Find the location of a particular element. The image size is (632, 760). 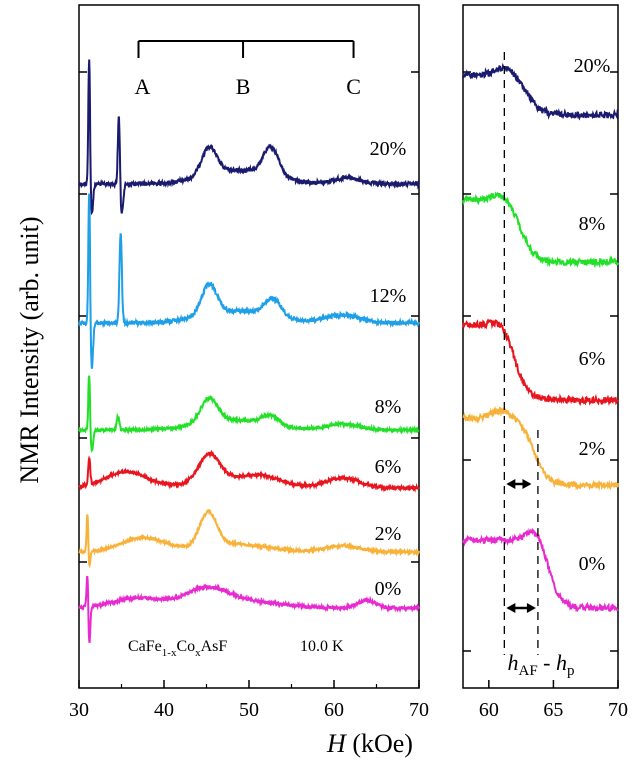

dashed-guides is located at coordinates (521, 353).